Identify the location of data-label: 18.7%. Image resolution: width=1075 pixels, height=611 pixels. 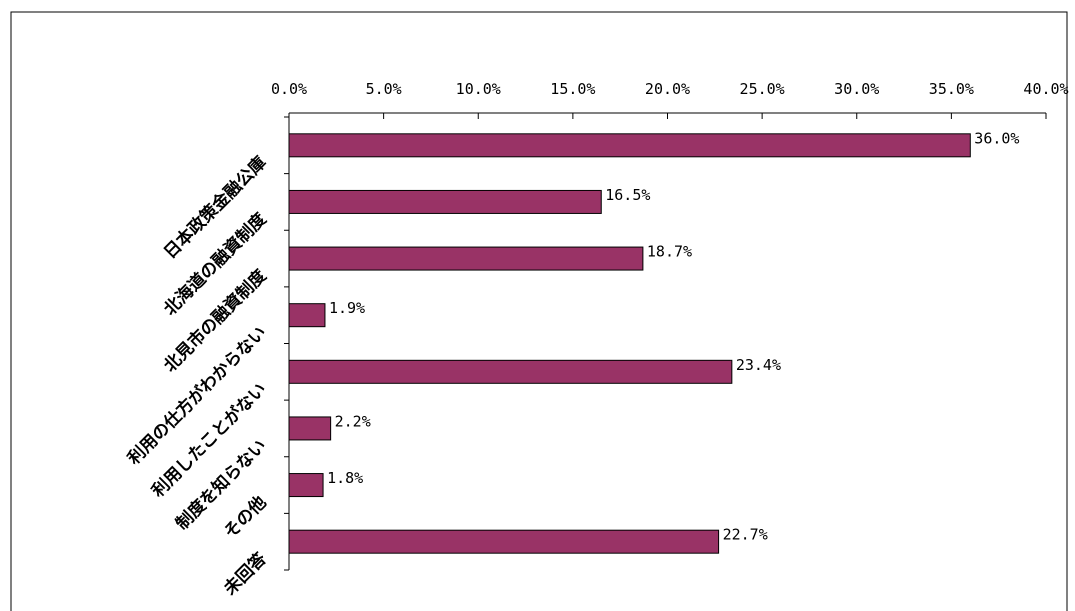
(669, 252).